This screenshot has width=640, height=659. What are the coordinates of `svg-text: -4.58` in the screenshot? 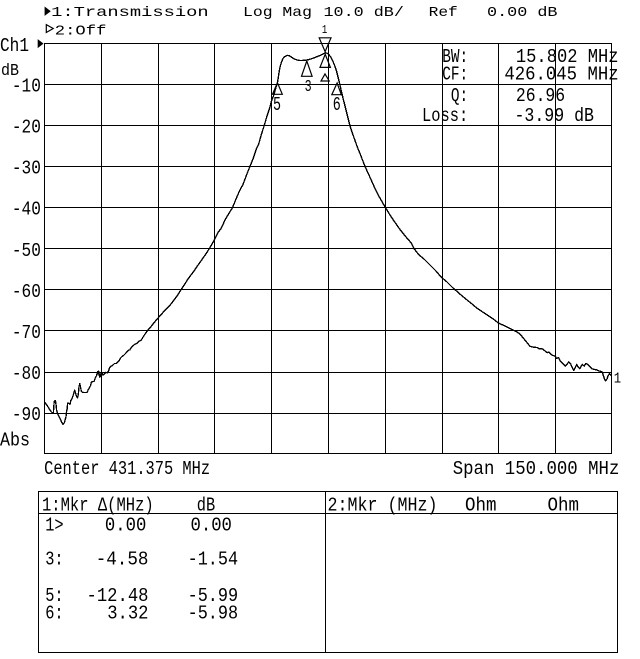 It's located at (122, 560).